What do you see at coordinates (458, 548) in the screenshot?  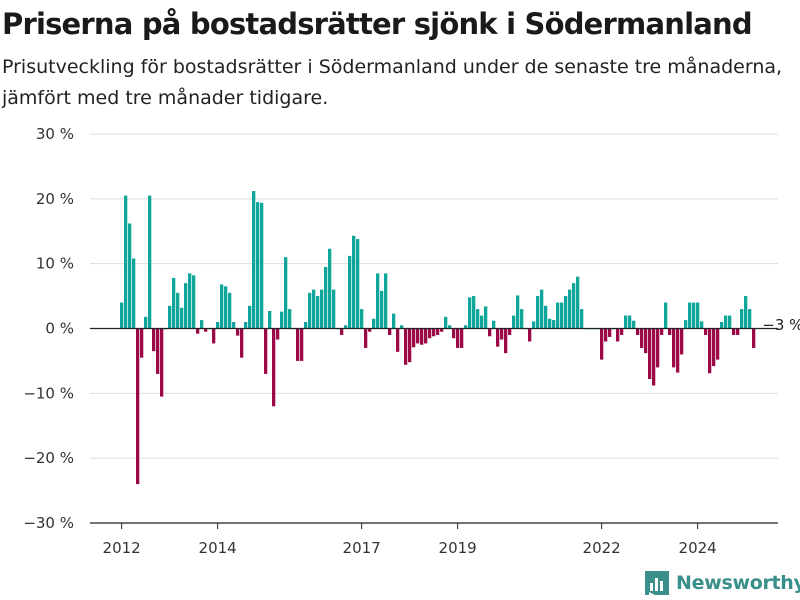 I see `x-tick-label: 2019` at bounding box center [458, 548].